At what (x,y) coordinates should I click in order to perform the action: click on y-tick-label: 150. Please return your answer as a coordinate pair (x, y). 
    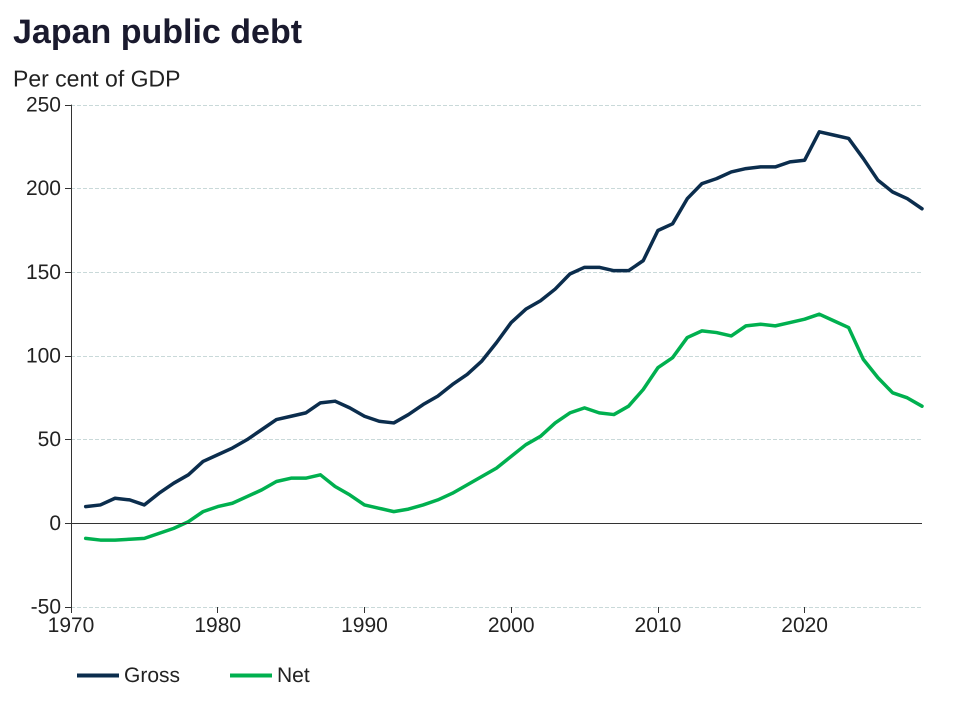
    Looking at the image, I should click on (43, 272).